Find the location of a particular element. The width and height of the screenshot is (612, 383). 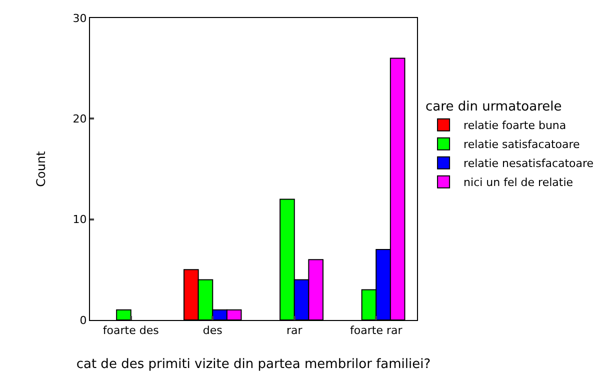

legend-label: relatie foarte buna is located at coordinates (515, 125).